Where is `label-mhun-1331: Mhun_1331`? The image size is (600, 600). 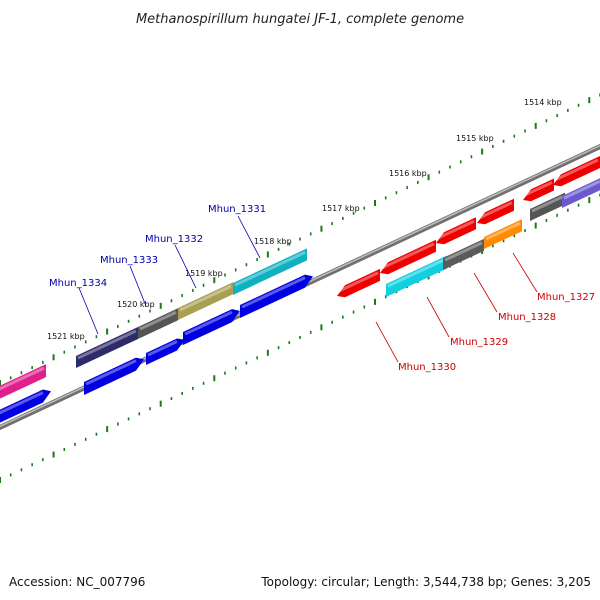
label-mhun-1331: Mhun_1331 is located at coordinates (237, 209).